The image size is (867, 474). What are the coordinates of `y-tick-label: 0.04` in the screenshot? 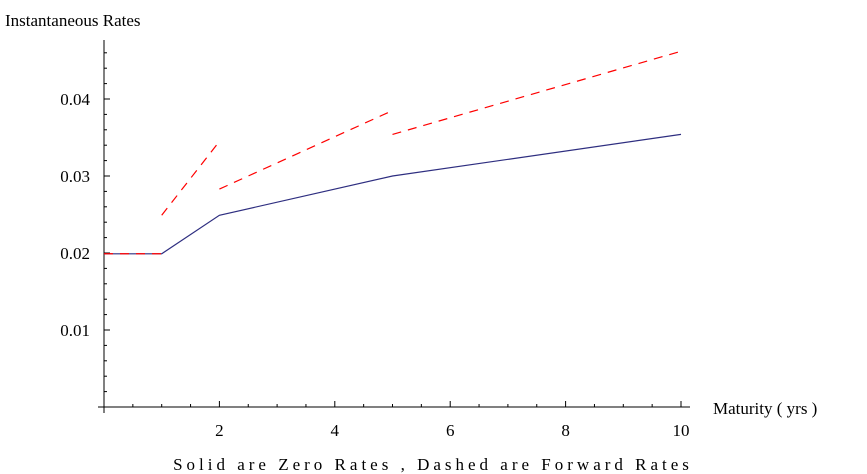 It's located at (75, 99).